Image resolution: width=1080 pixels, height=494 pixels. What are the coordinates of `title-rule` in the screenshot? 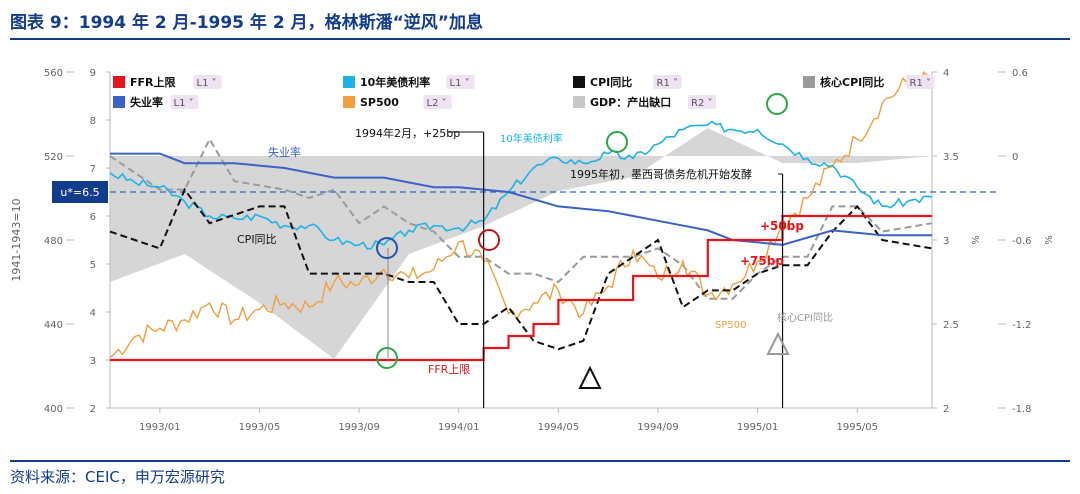 It's located at (540, 39).